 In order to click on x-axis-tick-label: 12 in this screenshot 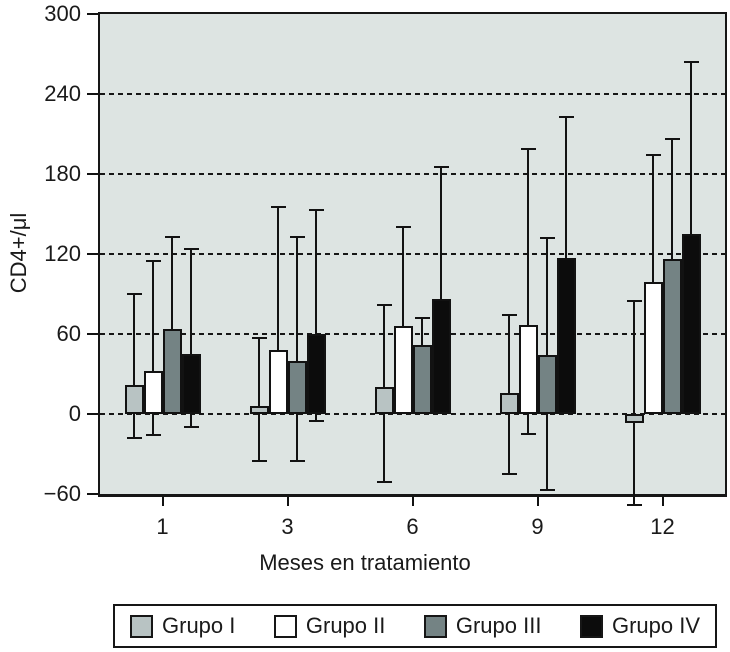, I will do `click(662, 526)`.